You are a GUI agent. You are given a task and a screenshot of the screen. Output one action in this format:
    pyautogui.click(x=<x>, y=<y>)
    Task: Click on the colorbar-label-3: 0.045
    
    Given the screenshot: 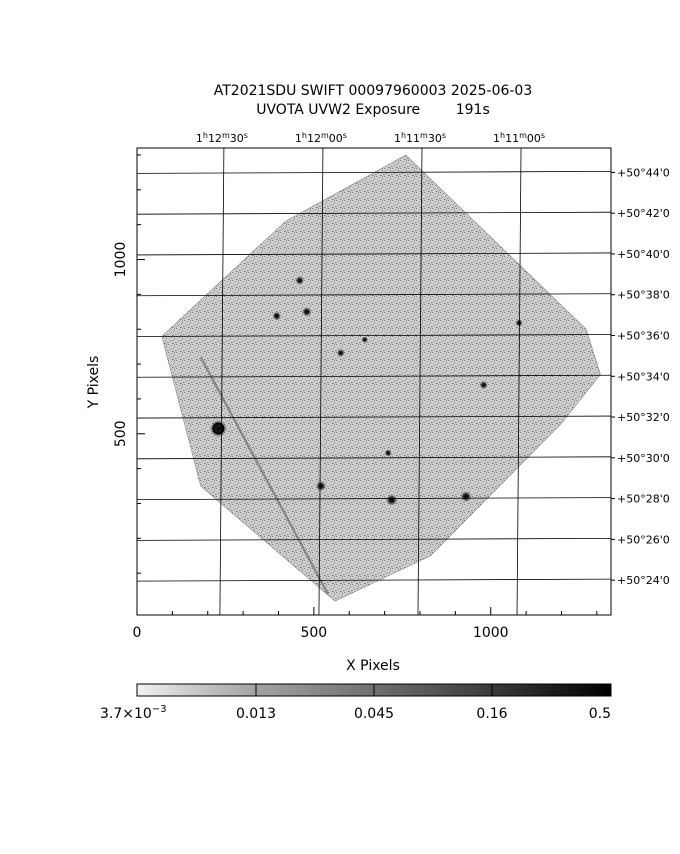 What is the action you would take?
    pyautogui.click(x=374, y=714)
    